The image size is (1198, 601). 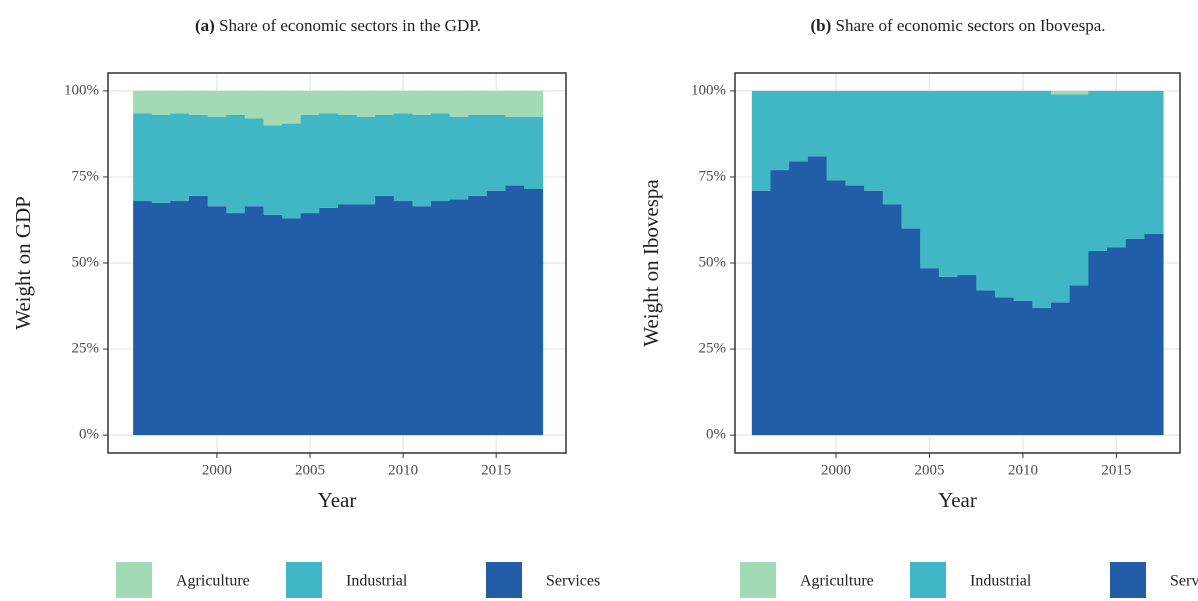 I want to click on title-text: Share of economic sectors in the GDP., so click(x=350, y=25).